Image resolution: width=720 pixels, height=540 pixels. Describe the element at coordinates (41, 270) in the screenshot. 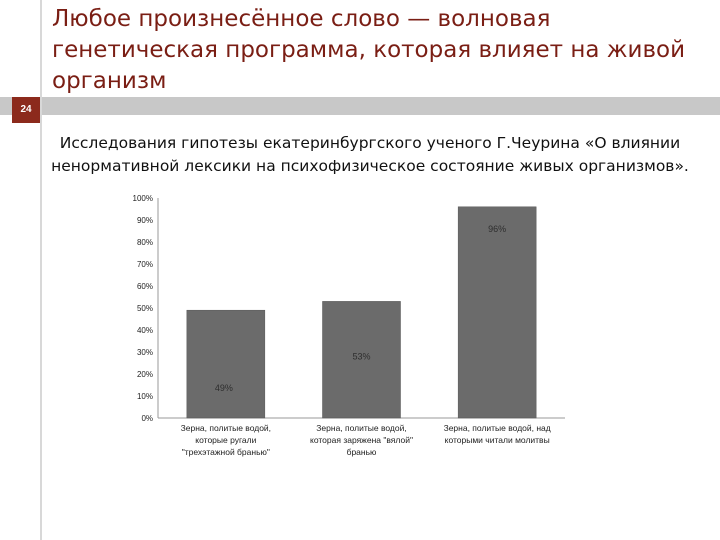

I see `left-rule` at that location.